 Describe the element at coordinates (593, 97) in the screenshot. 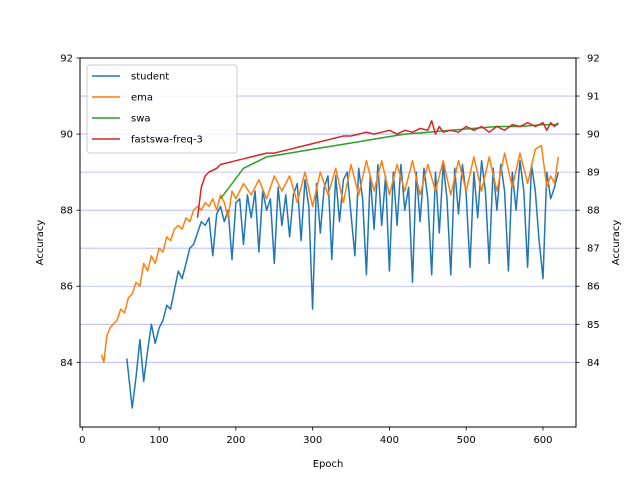

I see `y-right-tick-label: 91` at that location.